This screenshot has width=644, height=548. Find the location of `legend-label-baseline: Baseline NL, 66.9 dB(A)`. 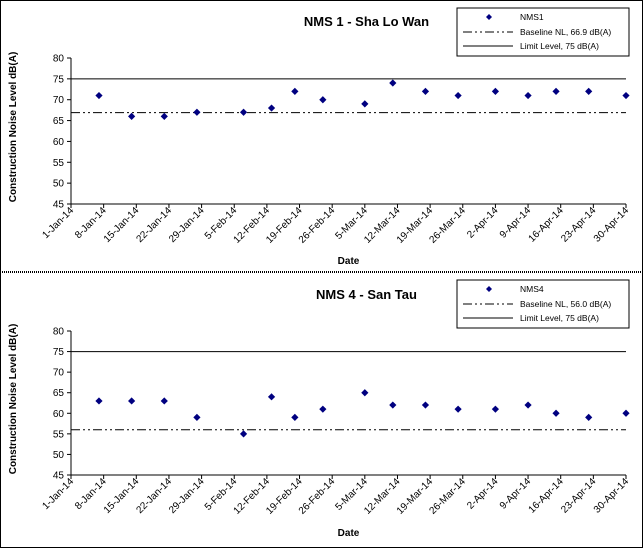

legend-label-baseline: Baseline NL, 66.9 dB(A) is located at coordinates (565, 32).